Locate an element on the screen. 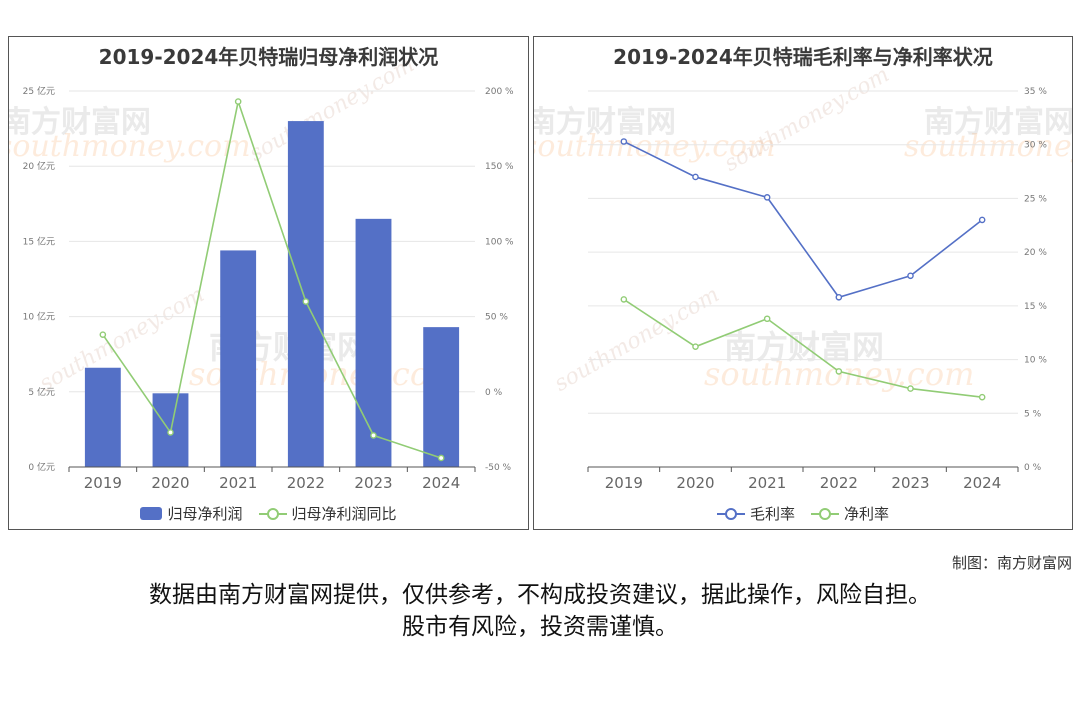 The width and height of the screenshot is (1080, 720). legend-item-line: 归母净利润同比 is located at coordinates (327, 513).